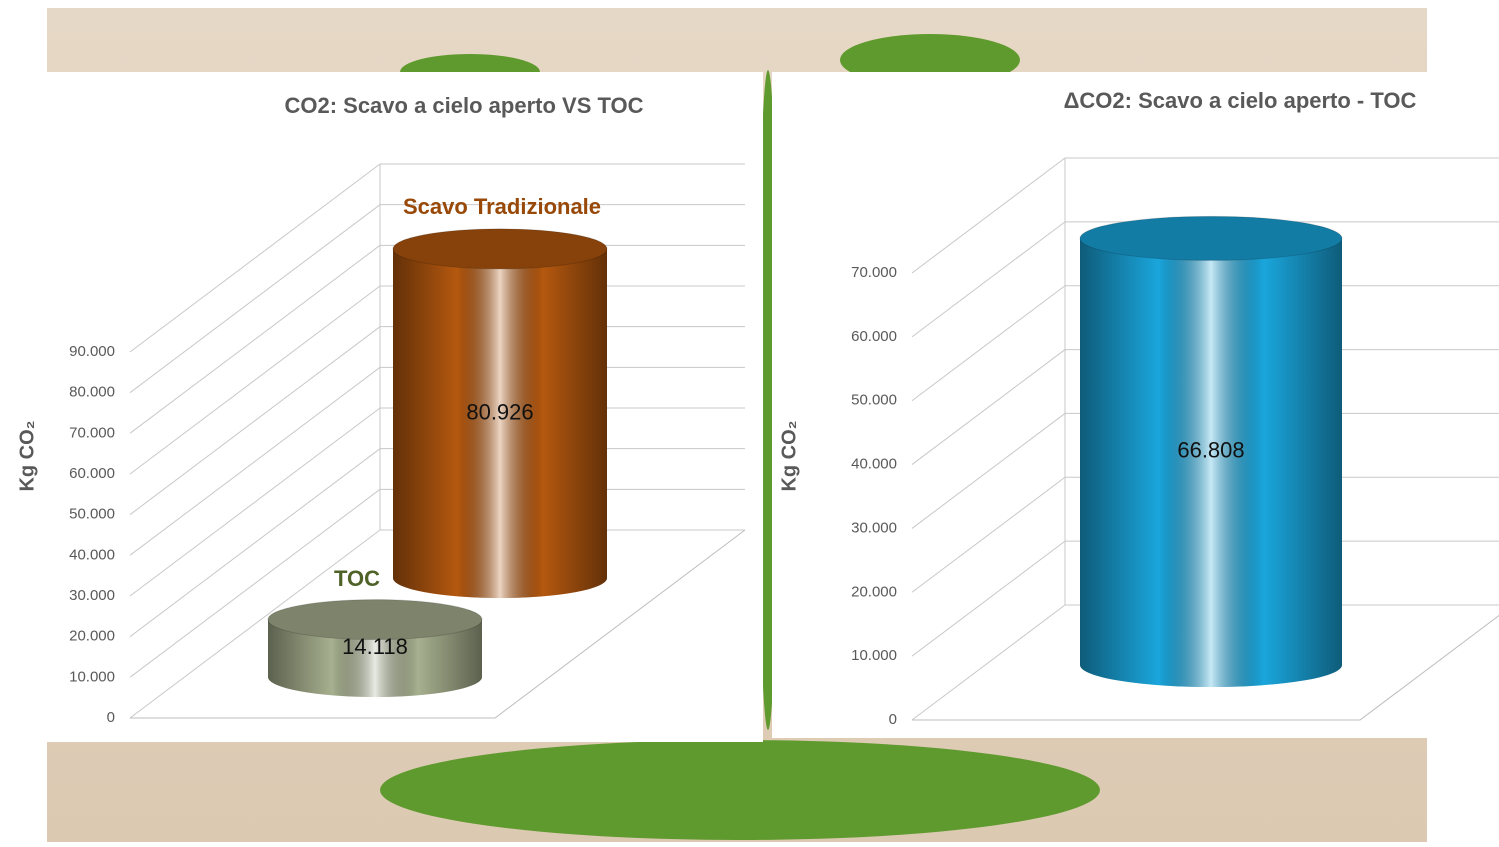 The height and width of the screenshot is (847, 1499). Describe the element at coordinates (375, 646) in the screenshot. I see `value-label: 14.118` at that location.